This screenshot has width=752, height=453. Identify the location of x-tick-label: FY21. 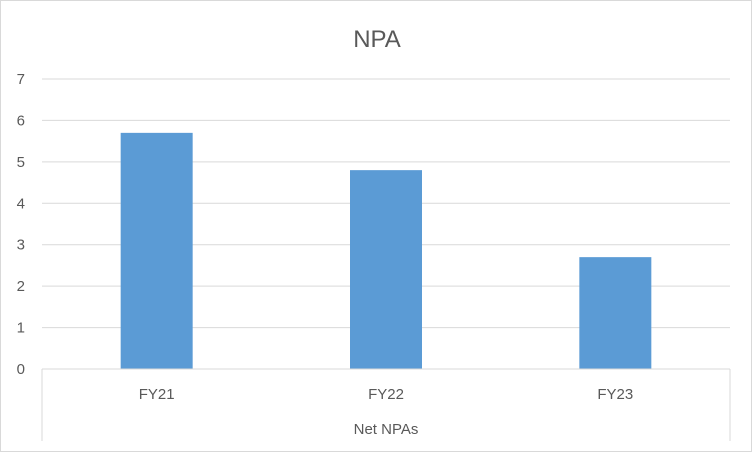
(157, 394).